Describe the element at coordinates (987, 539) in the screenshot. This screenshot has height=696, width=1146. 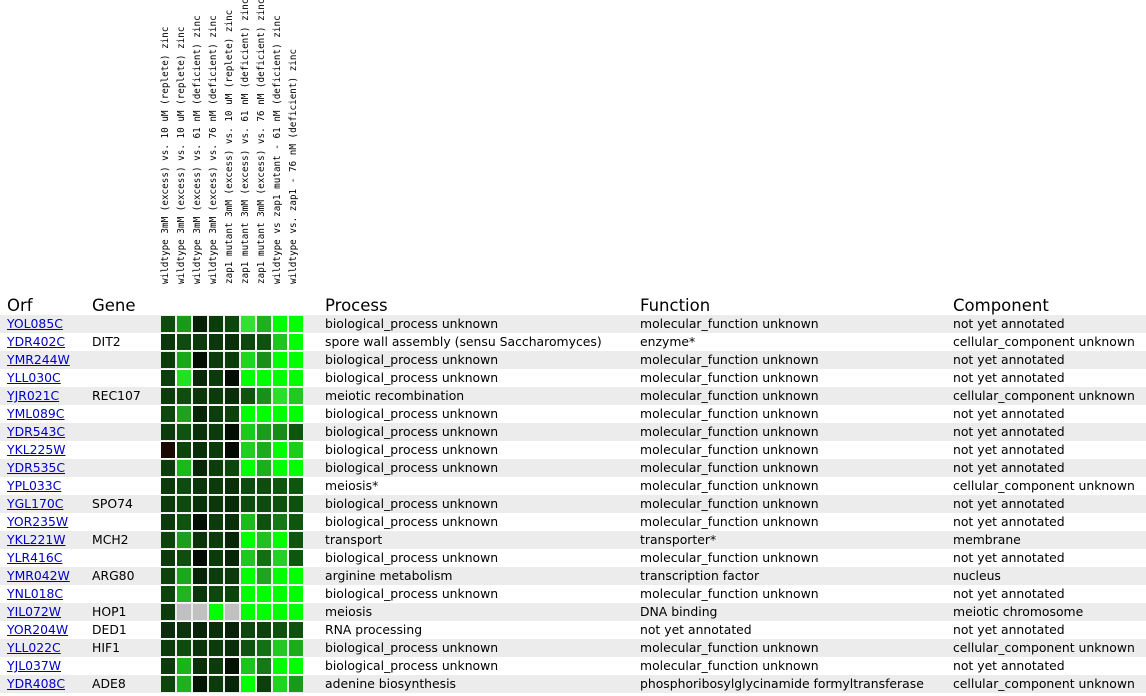
I see `component-text: membrane` at that location.